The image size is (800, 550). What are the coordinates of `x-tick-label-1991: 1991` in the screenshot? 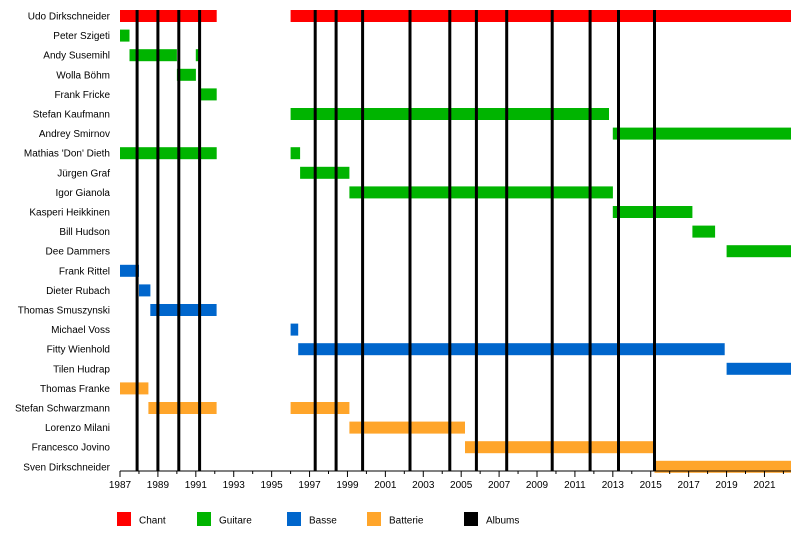 It's located at (196, 485).